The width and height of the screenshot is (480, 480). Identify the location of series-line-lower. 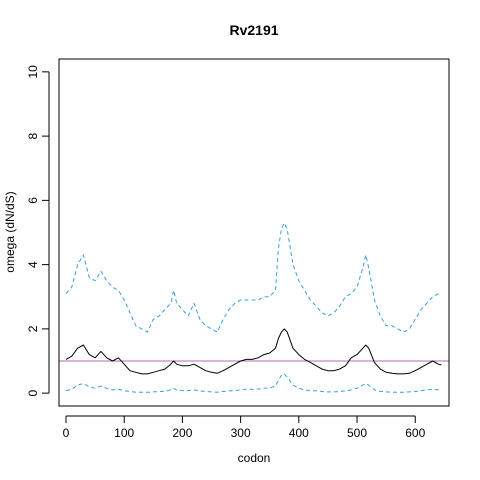
(253, 383).